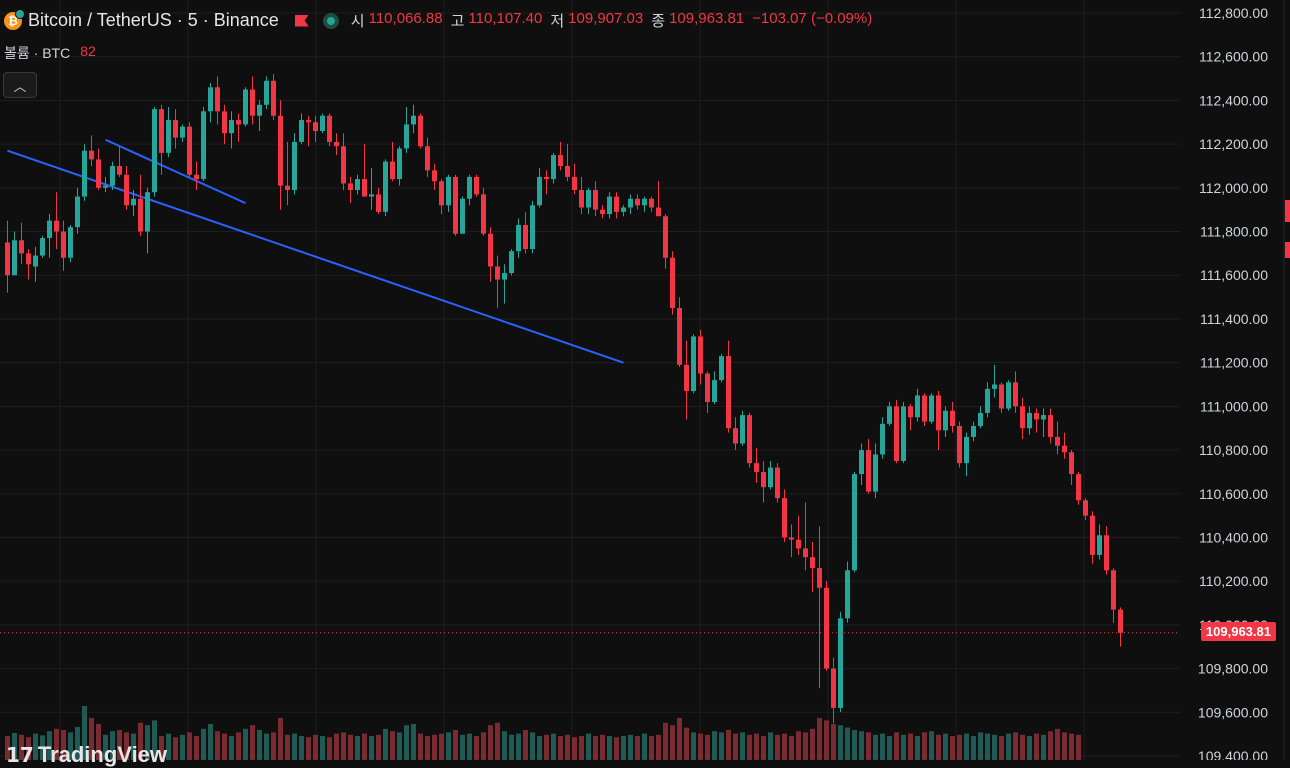  What do you see at coordinates (1234, 232) in the screenshot?
I see `price-tick-label: 111,800.00` at bounding box center [1234, 232].